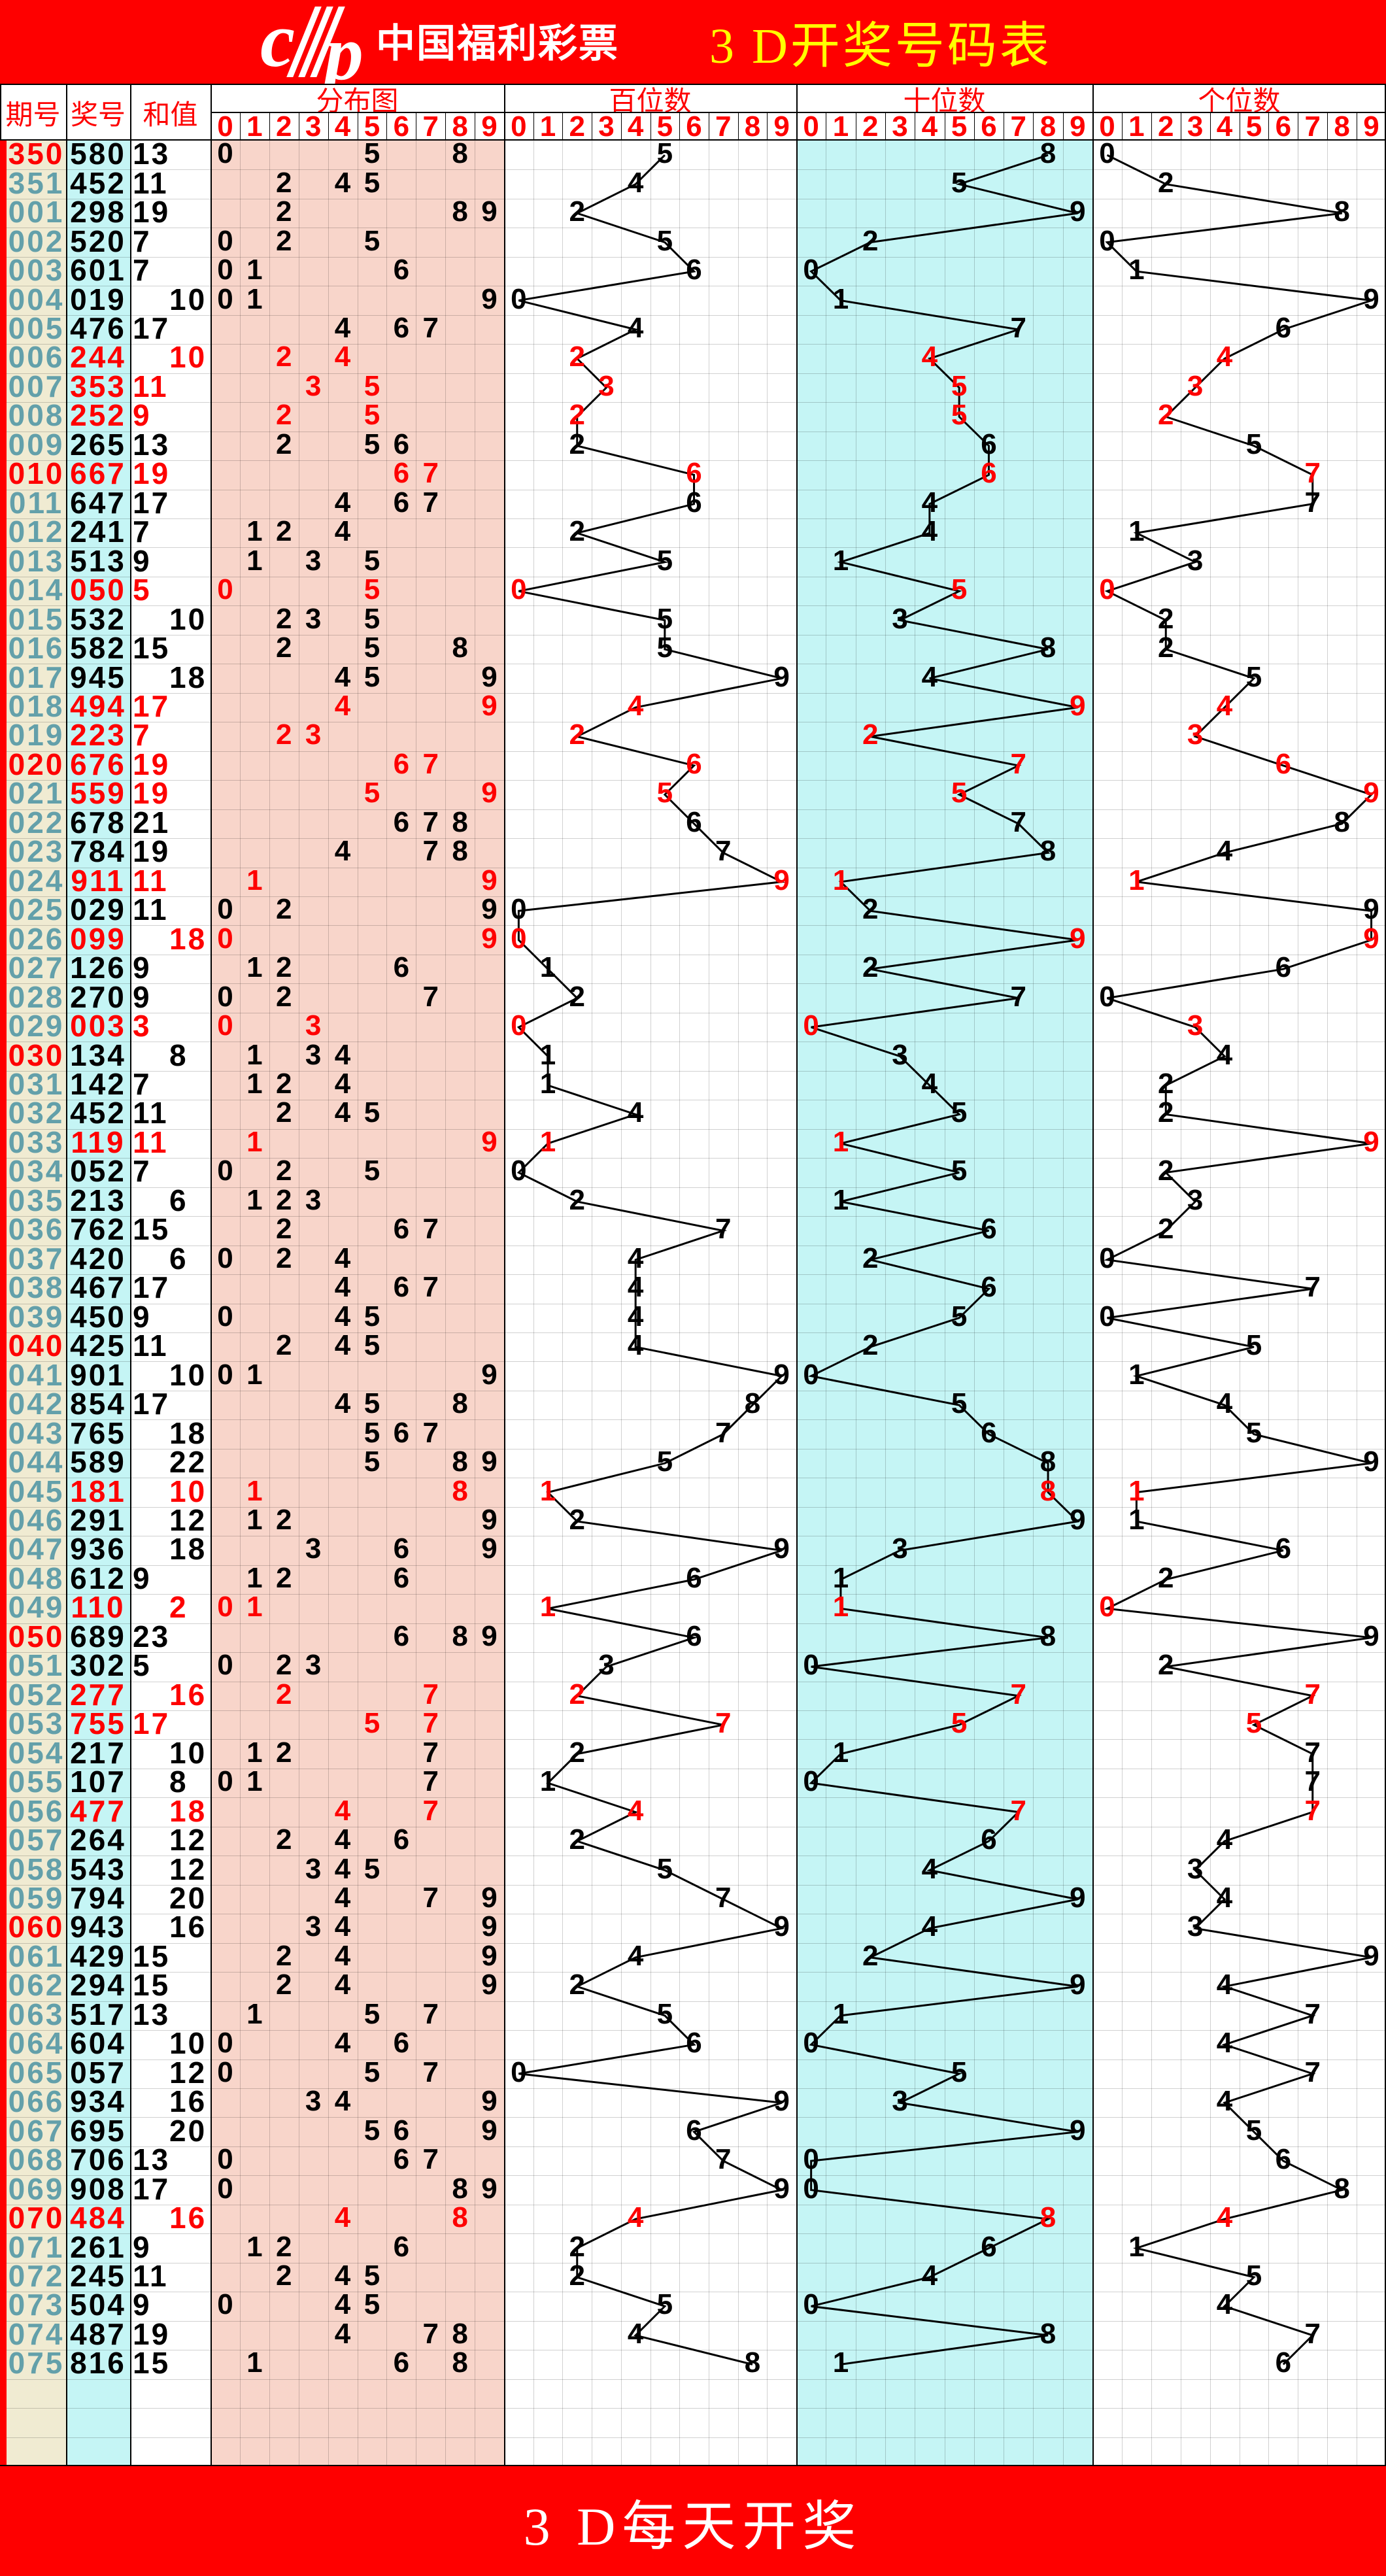 This screenshot has width=1386, height=2576. I want to click on tens-digit-point: 0, so click(811, 2159).